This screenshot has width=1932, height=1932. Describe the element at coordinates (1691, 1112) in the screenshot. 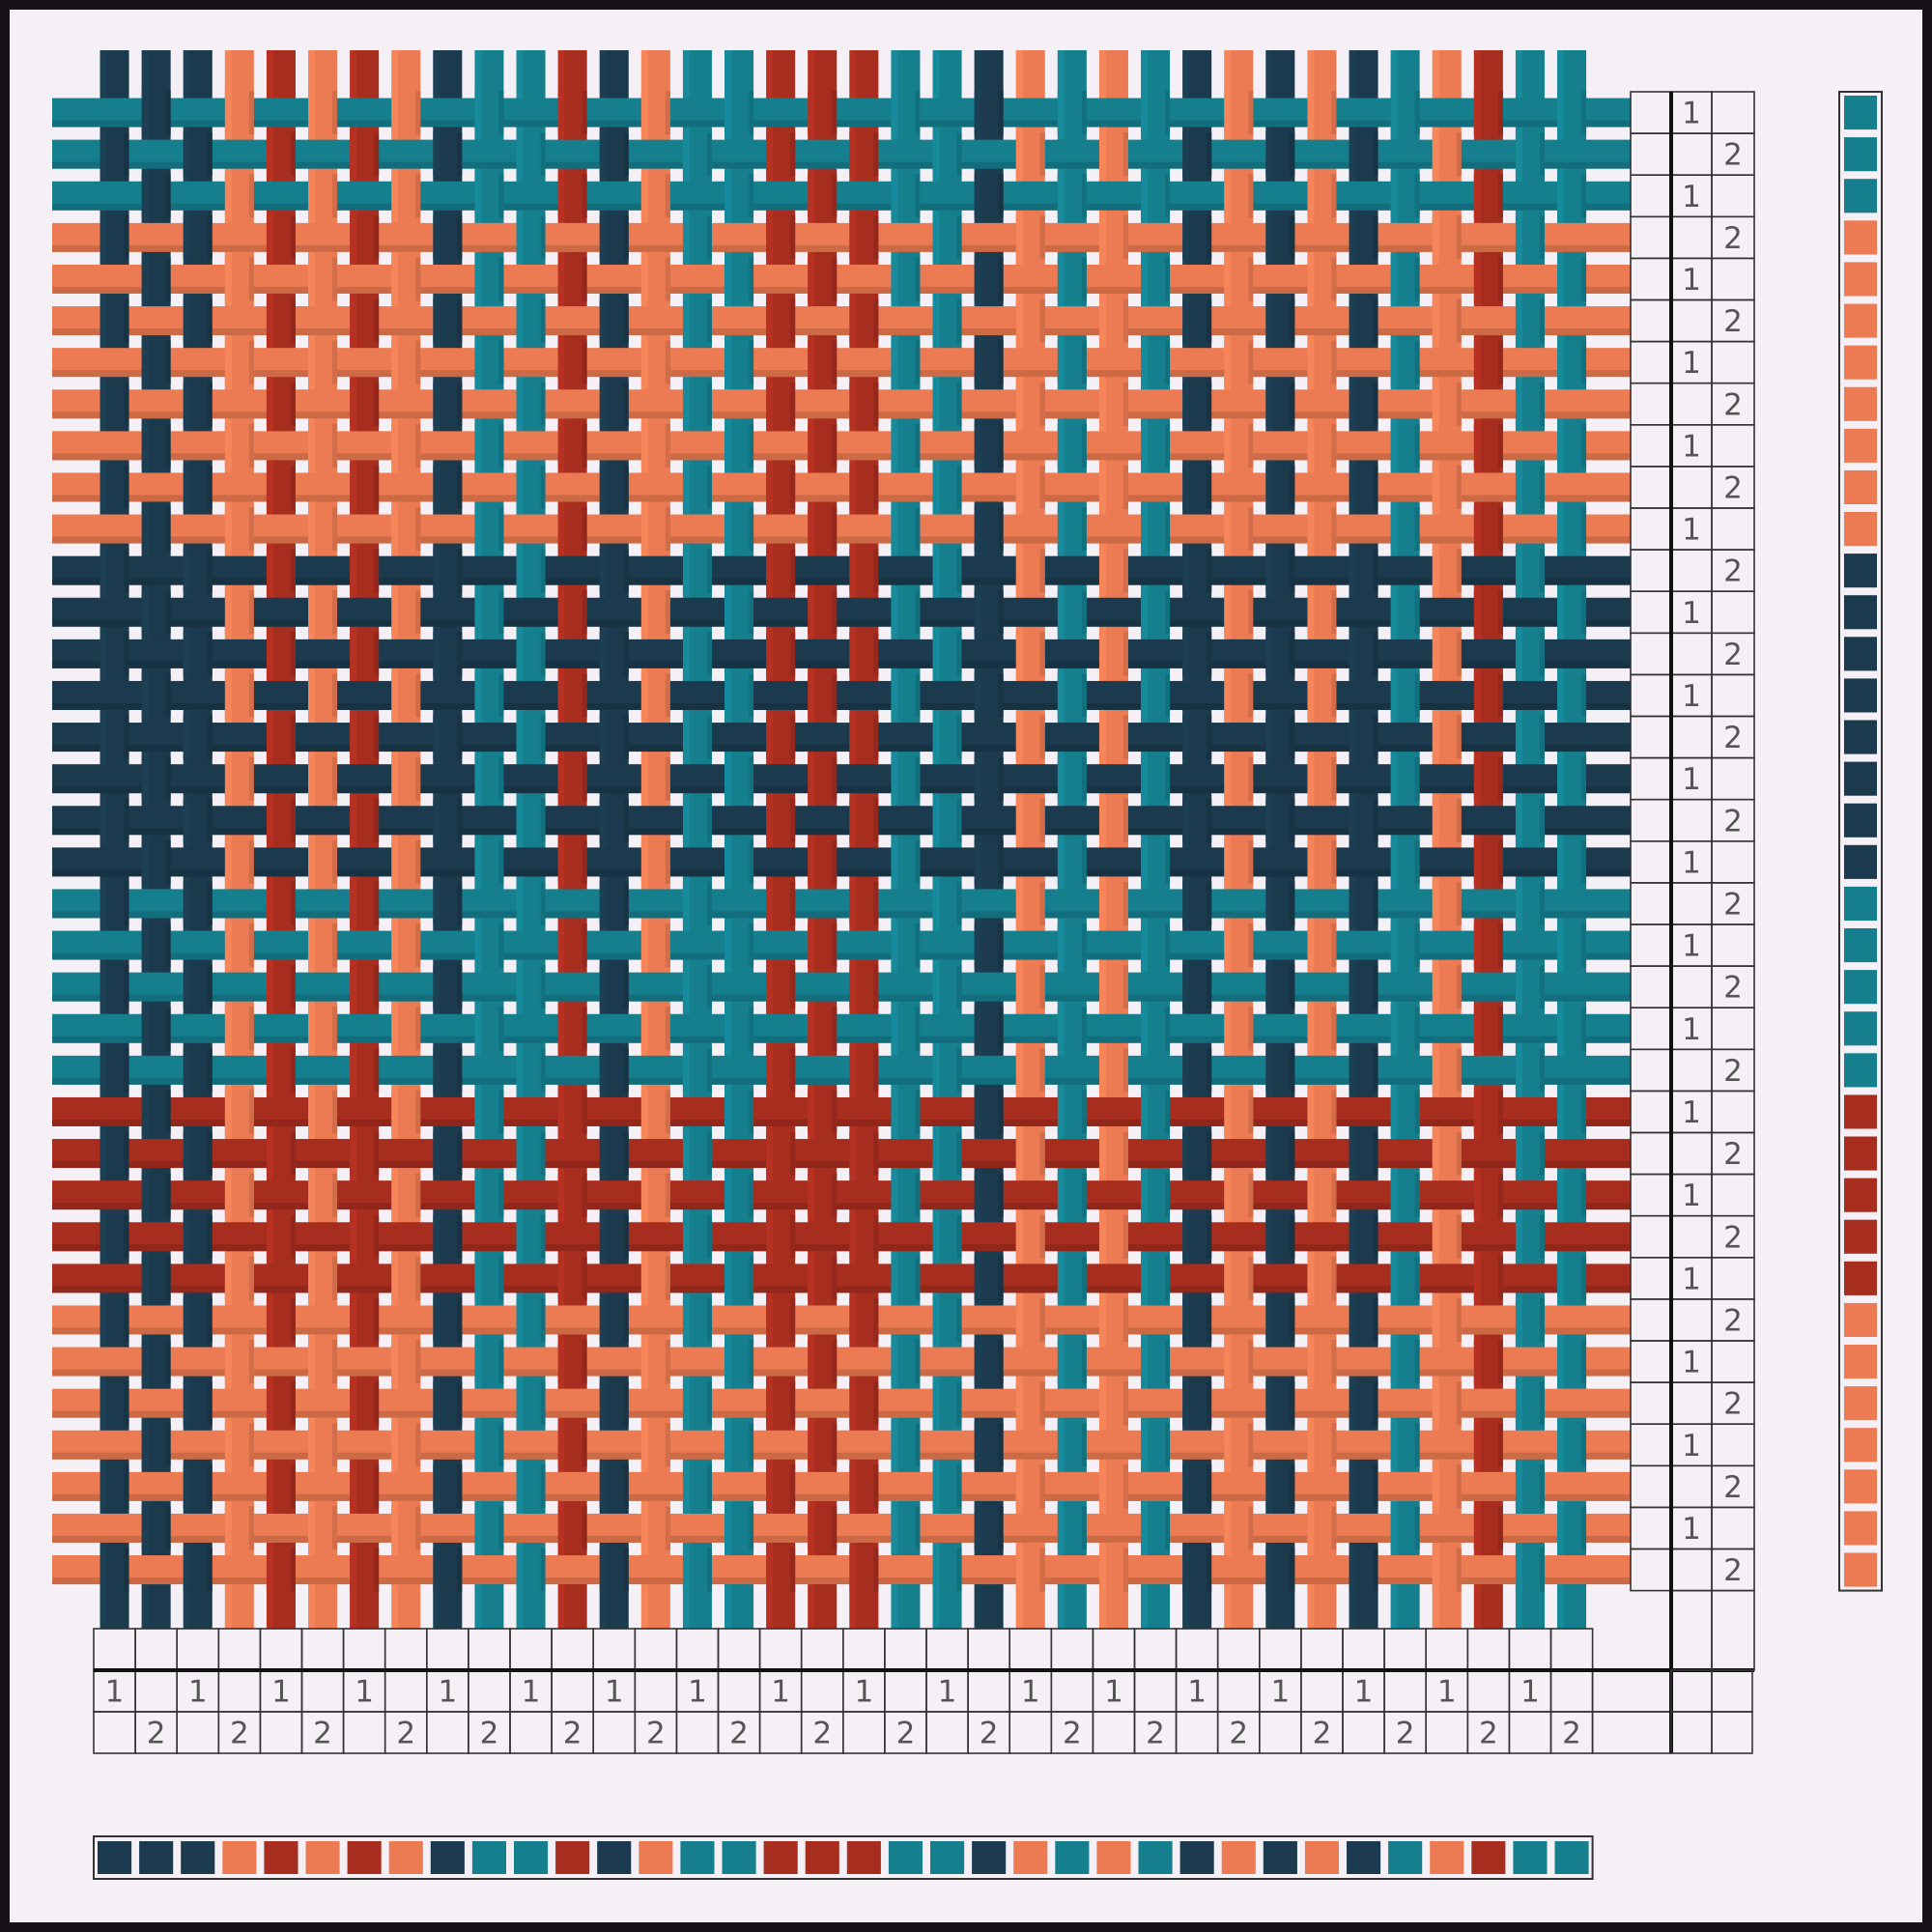

I see `treadling-mark: 1` at that location.